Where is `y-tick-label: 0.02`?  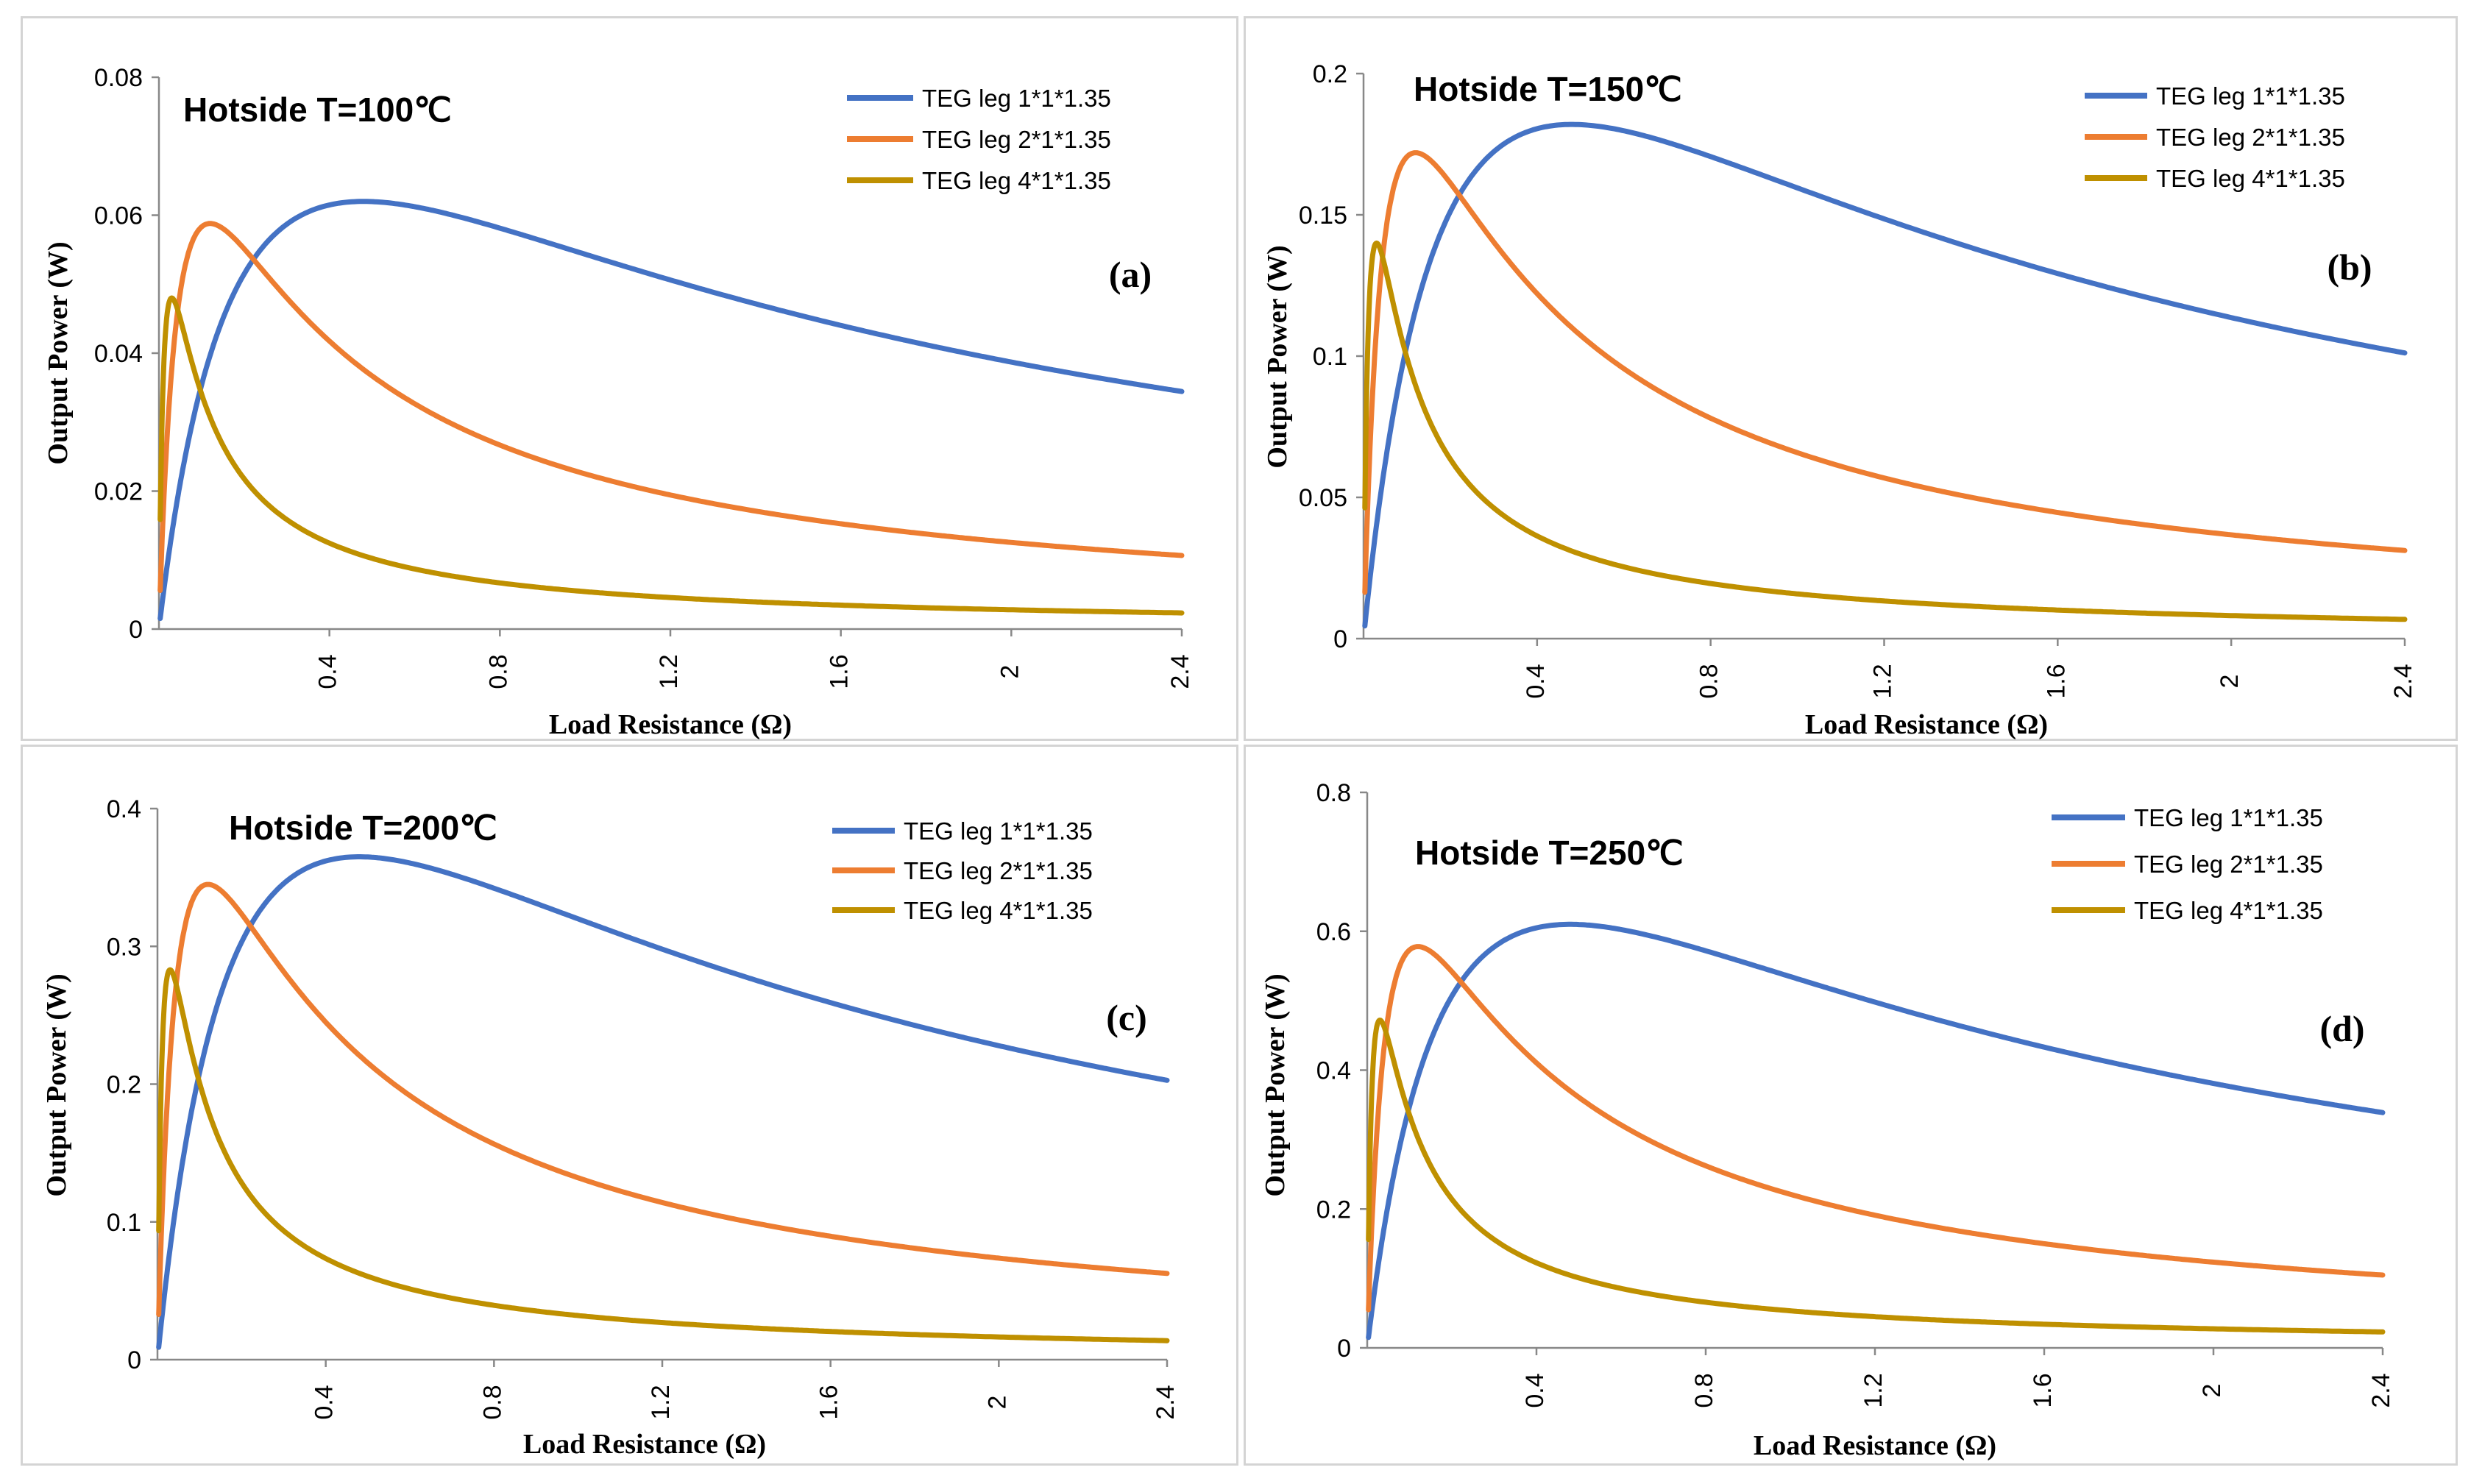
y-tick-label: 0.02 is located at coordinates (119, 492).